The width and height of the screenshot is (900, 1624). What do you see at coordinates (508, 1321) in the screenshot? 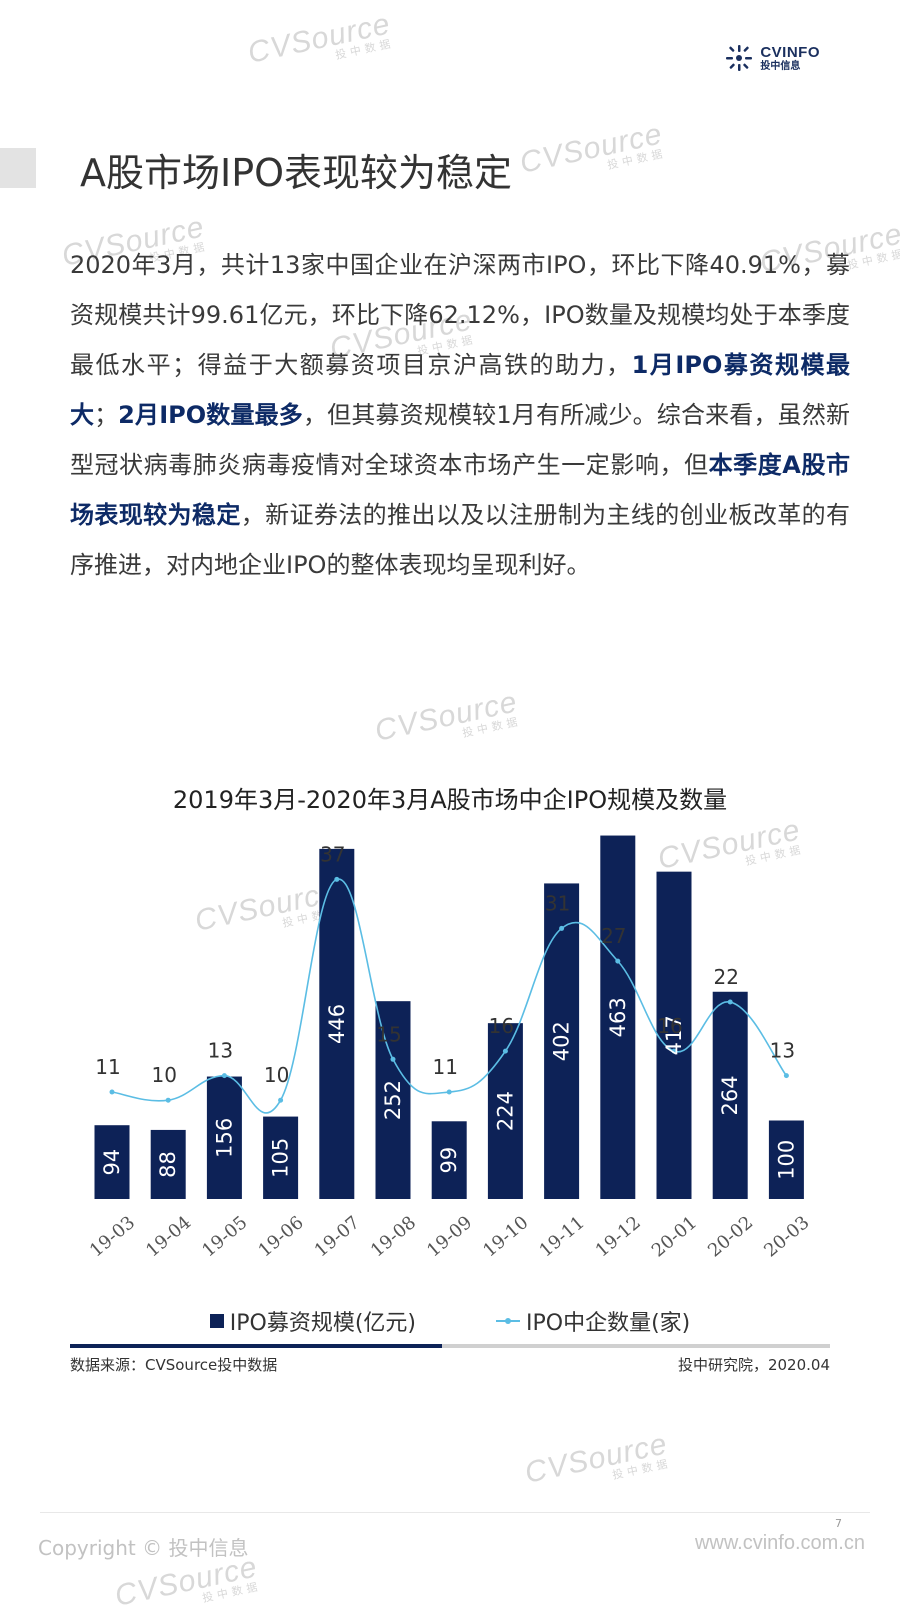
I see `legend-line-swatch` at bounding box center [508, 1321].